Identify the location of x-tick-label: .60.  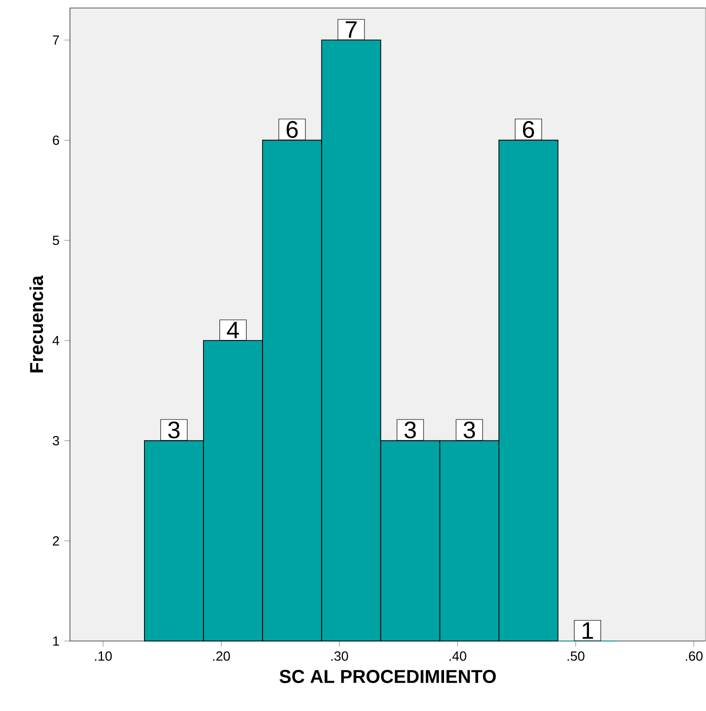
(694, 656).